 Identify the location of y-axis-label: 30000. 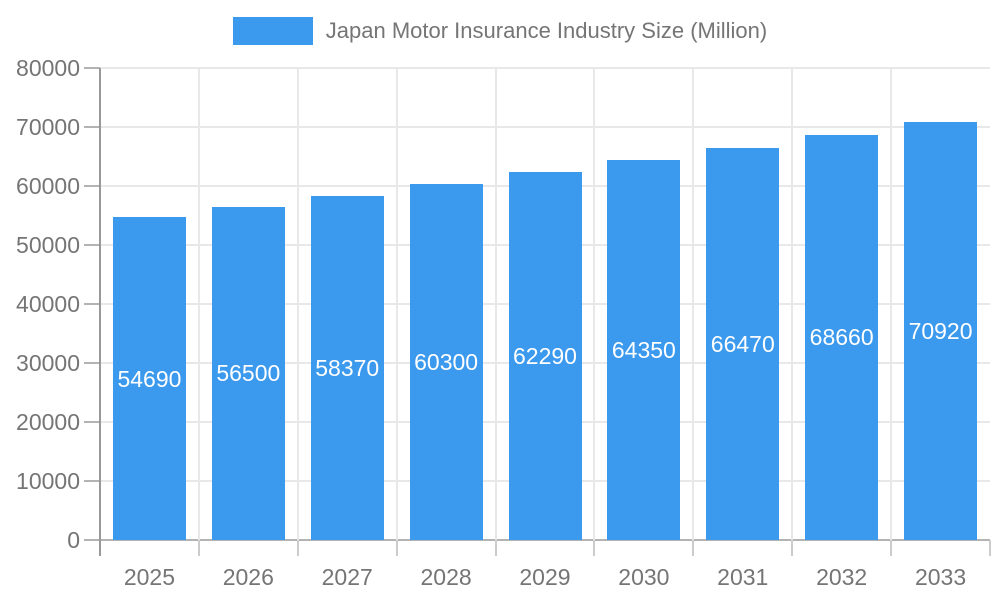
(48, 363).